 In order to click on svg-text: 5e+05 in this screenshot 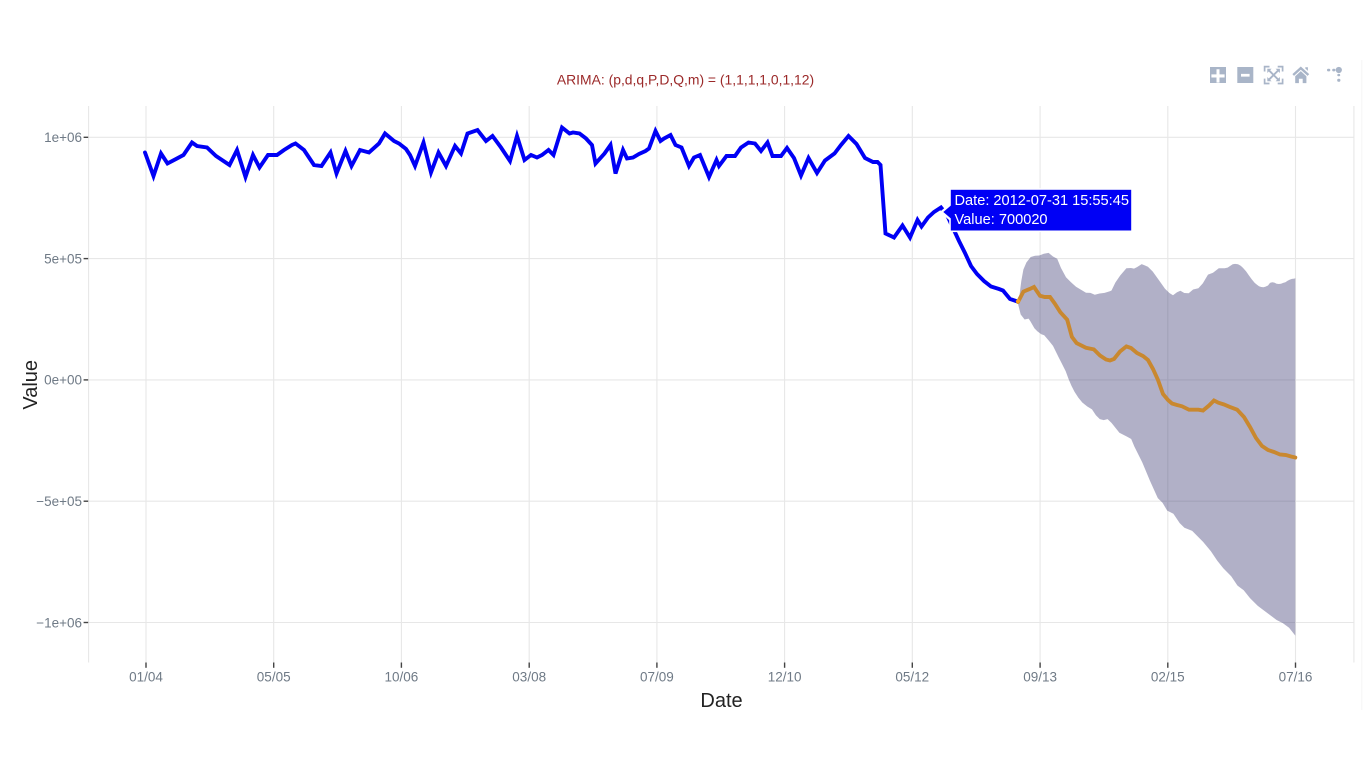, I will do `click(63, 258)`.